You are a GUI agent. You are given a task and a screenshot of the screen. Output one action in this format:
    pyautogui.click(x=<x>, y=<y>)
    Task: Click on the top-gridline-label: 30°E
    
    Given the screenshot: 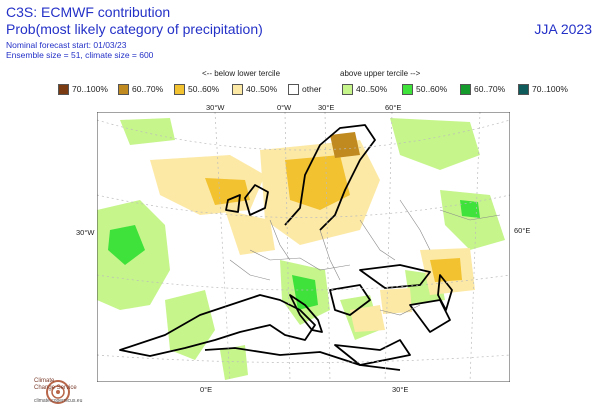 What is the action you would take?
    pyautogui.click(x=326, y=107)
    